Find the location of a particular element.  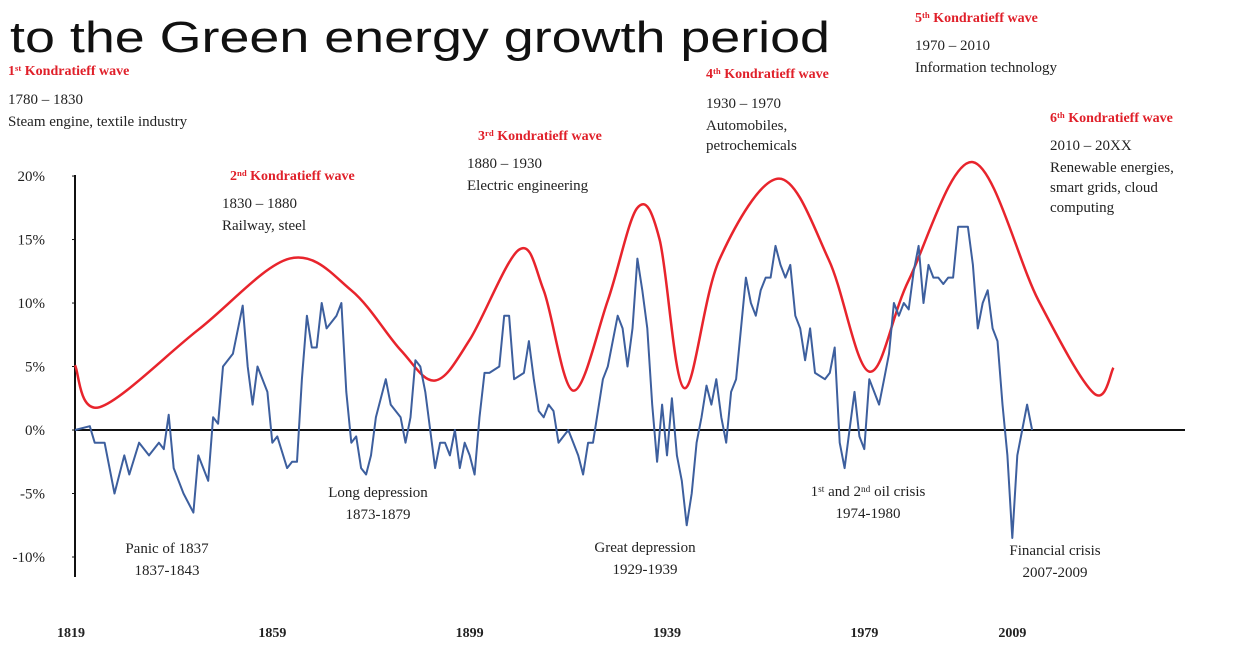

crisis-name-part: nd is located at coordinates (866, 490).